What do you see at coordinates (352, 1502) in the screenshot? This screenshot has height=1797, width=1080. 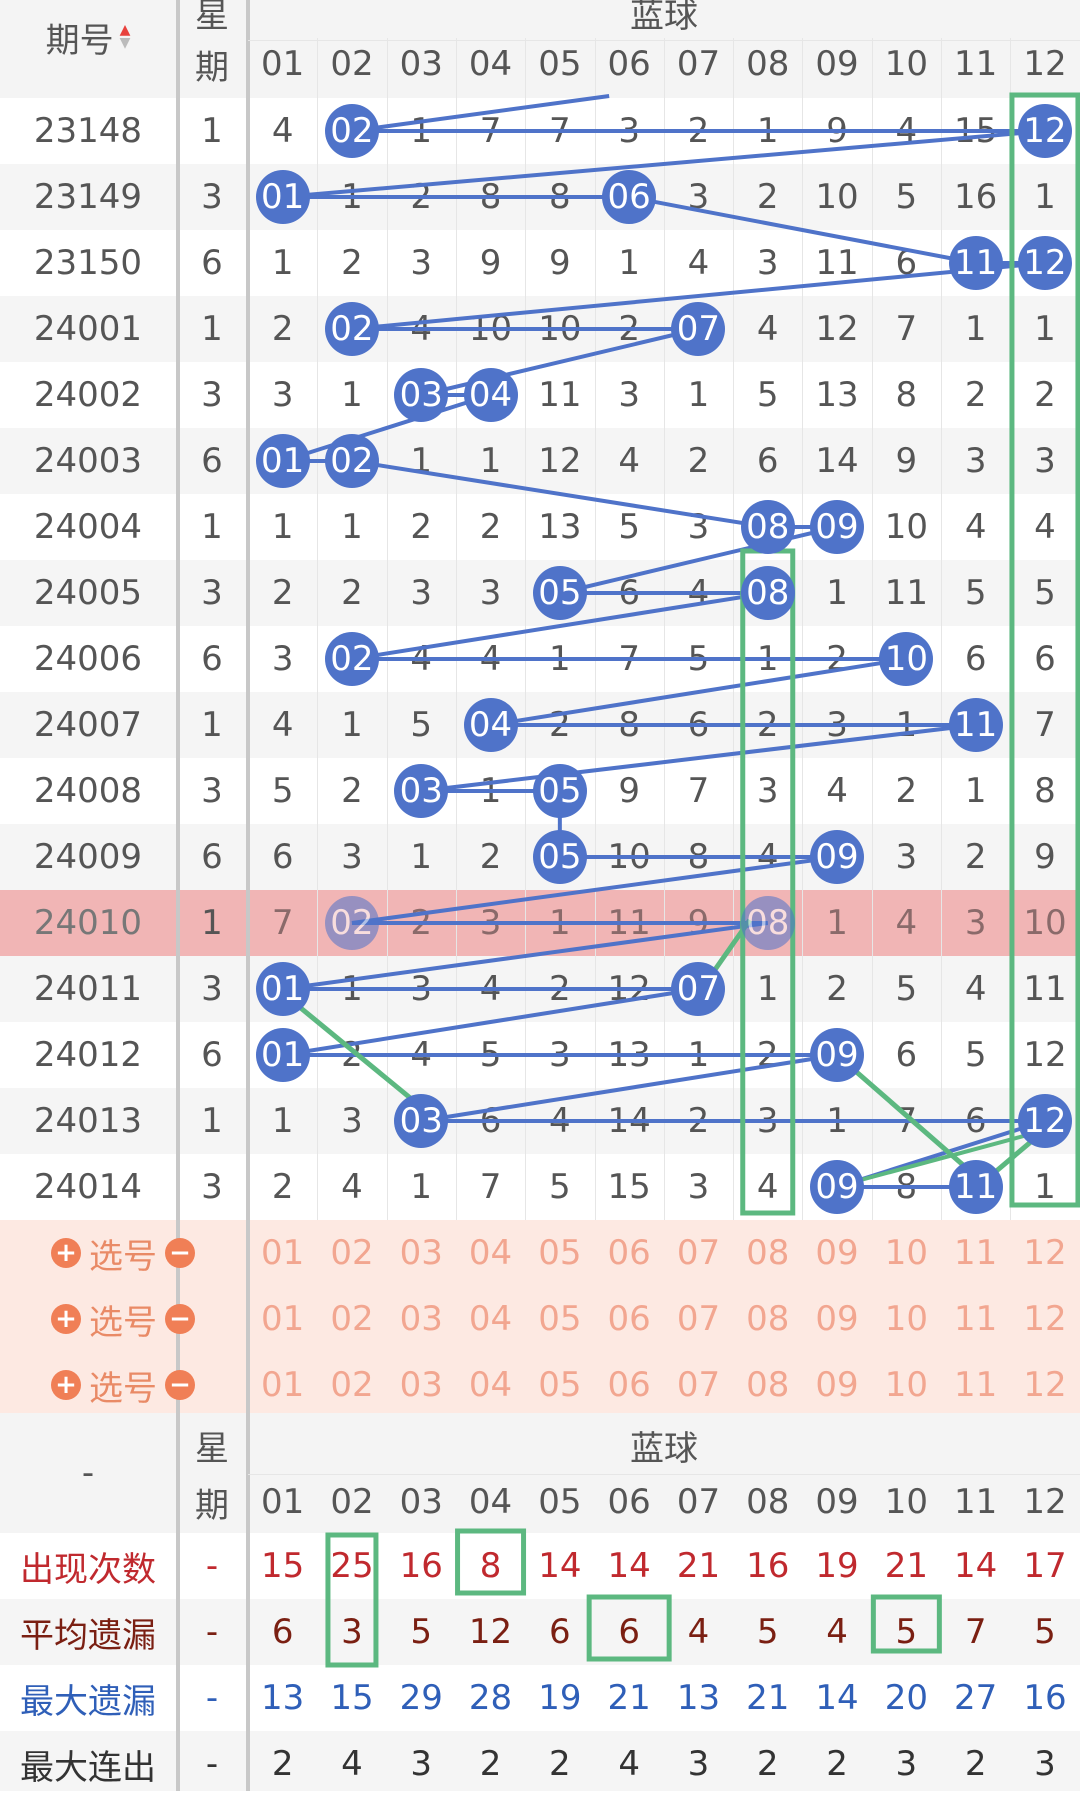 I see `stats-column-header: 02` at bounding box center [352, 1502].